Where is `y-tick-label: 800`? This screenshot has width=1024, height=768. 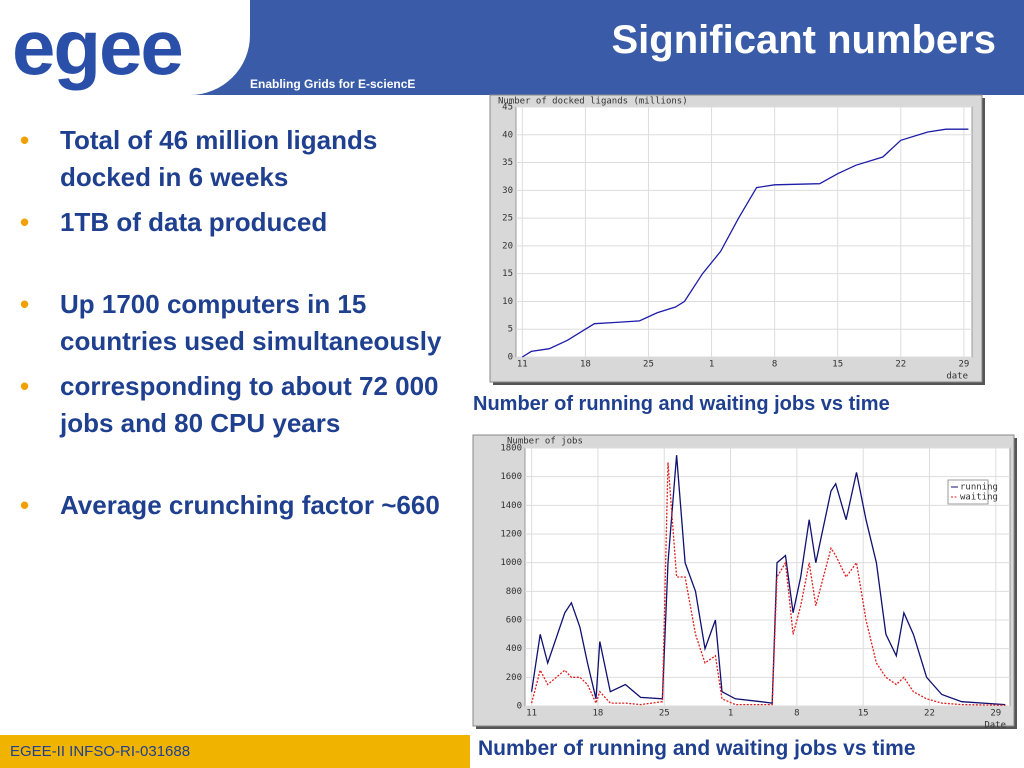 y-tick-label: 800 is located at coordinates (514, 592).